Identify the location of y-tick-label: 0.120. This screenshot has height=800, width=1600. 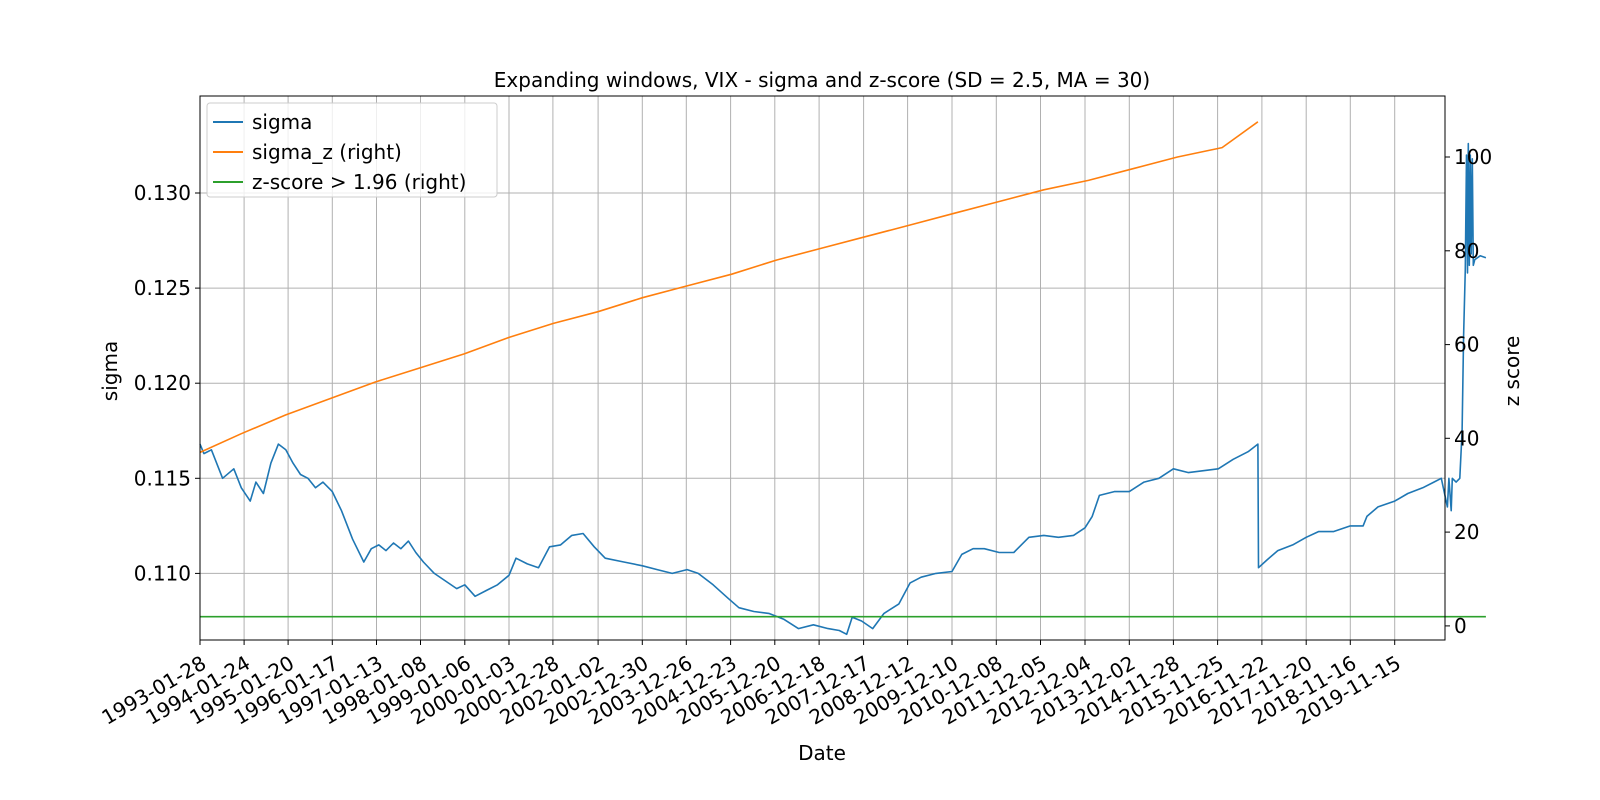
(162, 383).